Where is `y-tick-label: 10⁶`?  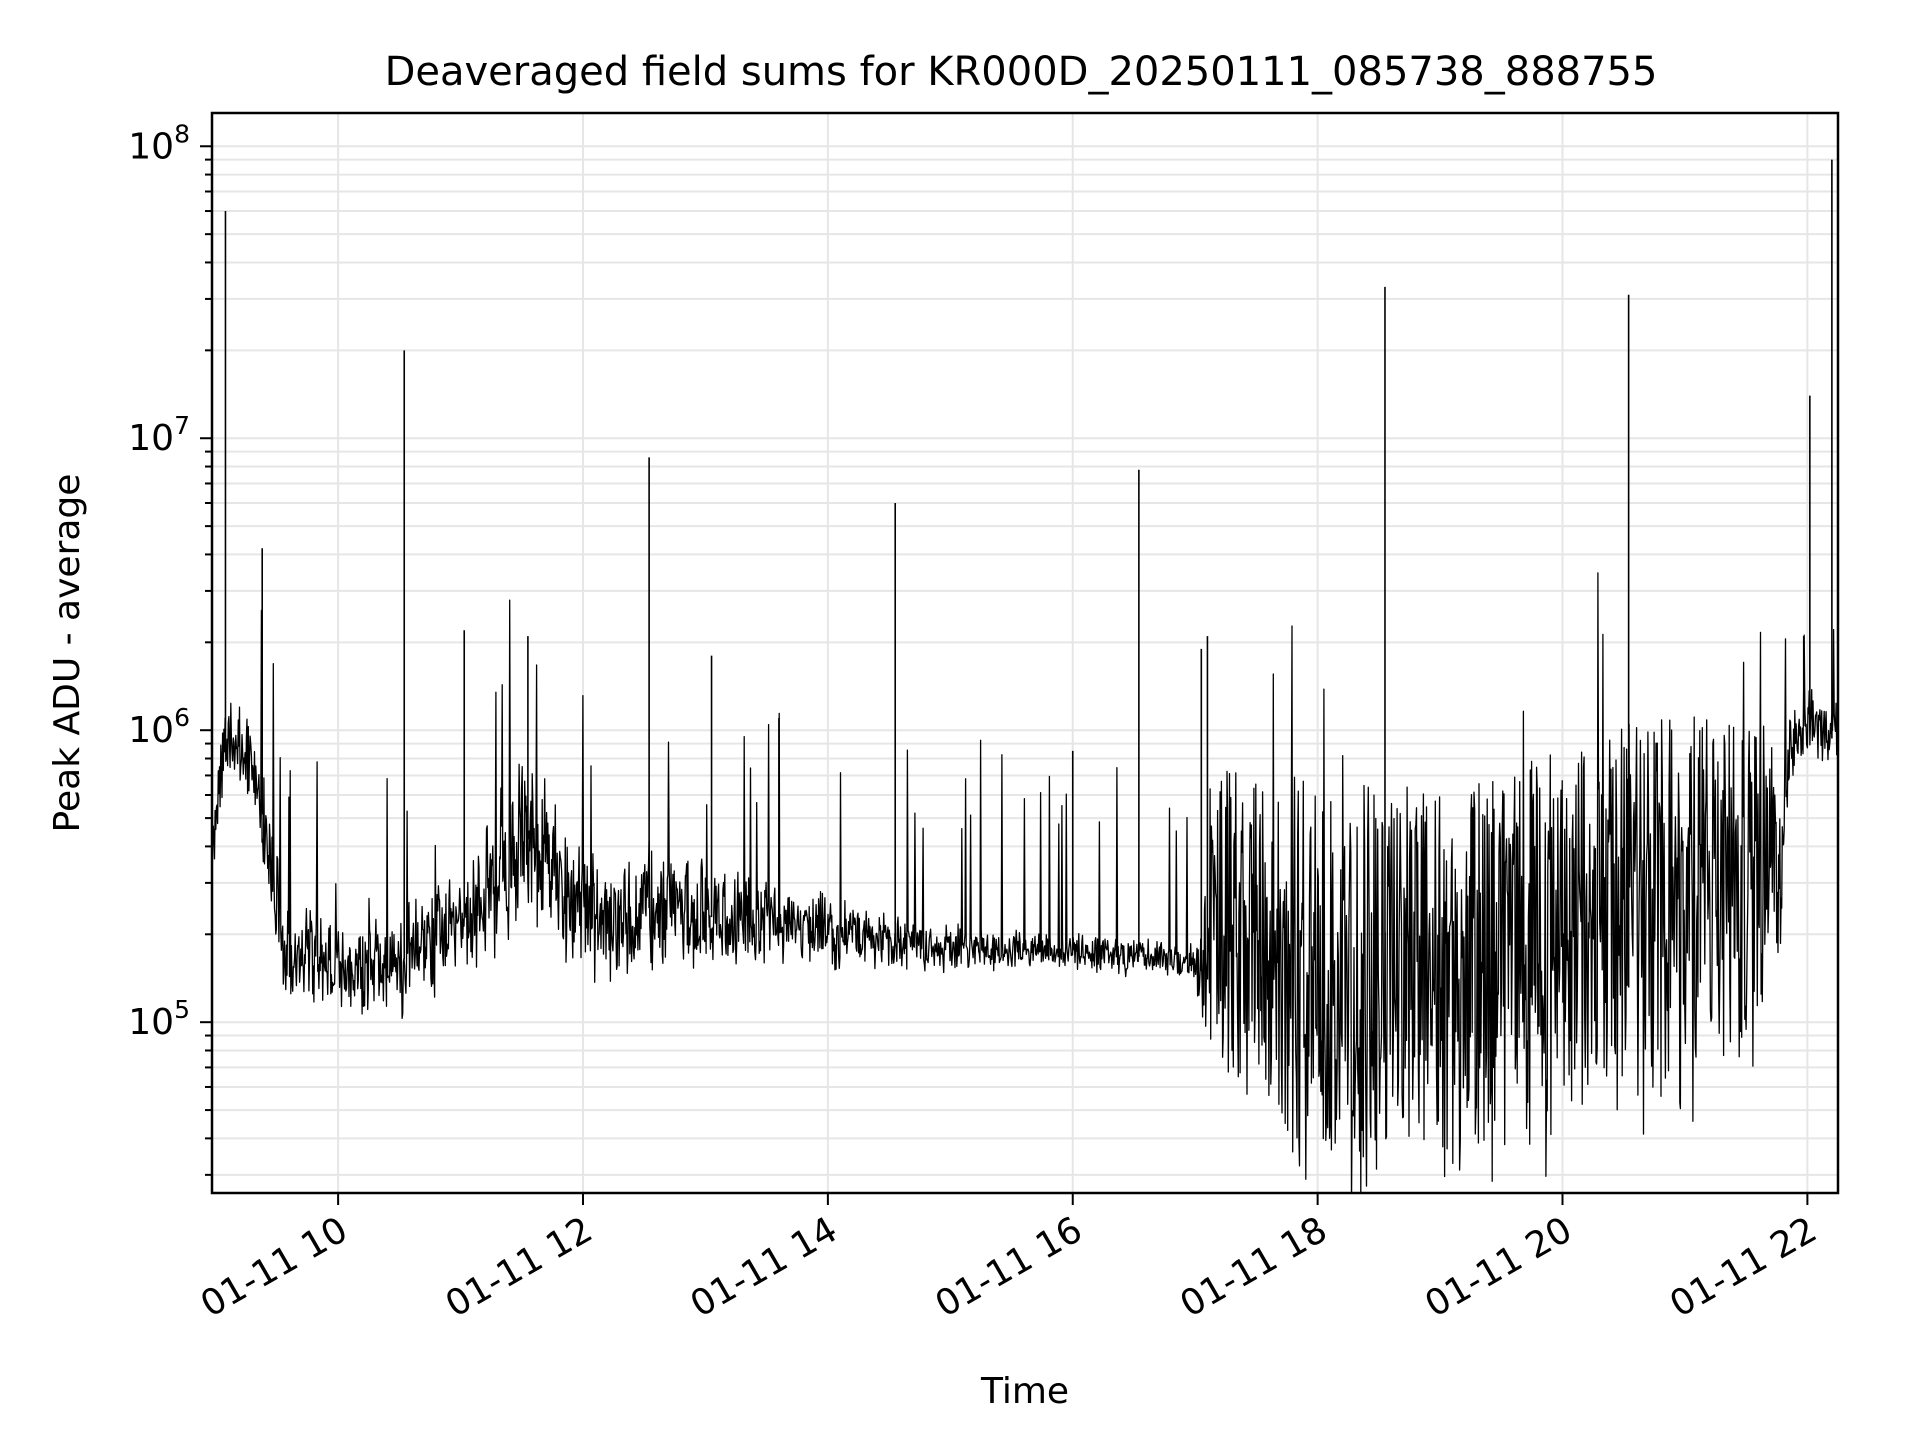 y-tick-label: 10⁶ is located at coordinates (159, 727).